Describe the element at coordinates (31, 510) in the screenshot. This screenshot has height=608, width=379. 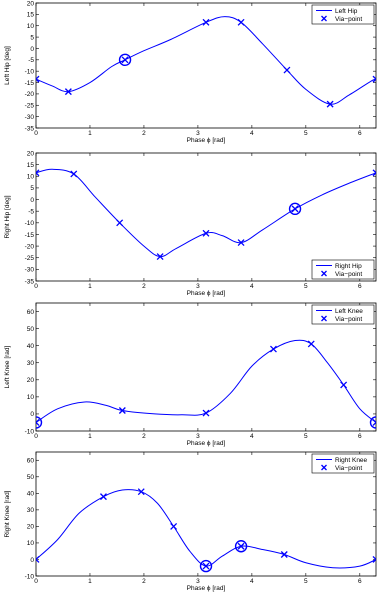
I see `y-tick-label: 30` at that location.